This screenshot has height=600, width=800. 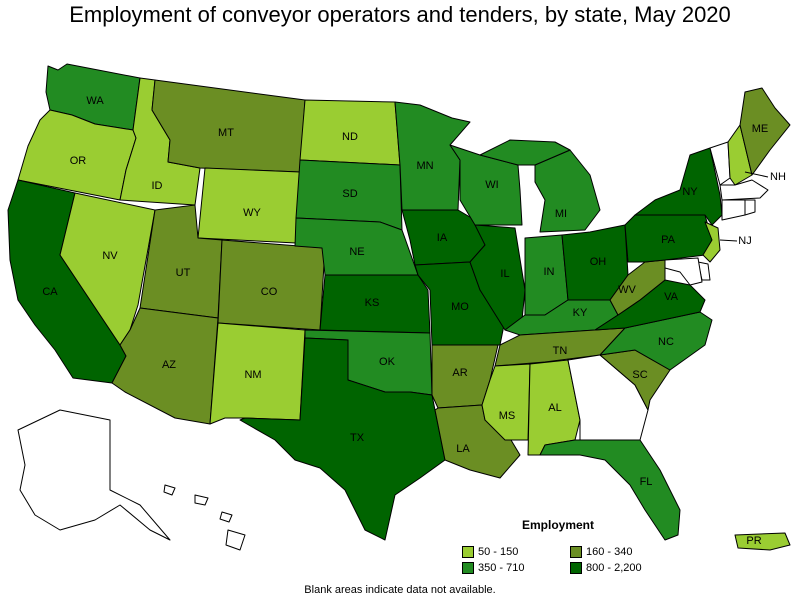 I want to click on legend-label-2: 160 - 340, so click(x=609, y=552).